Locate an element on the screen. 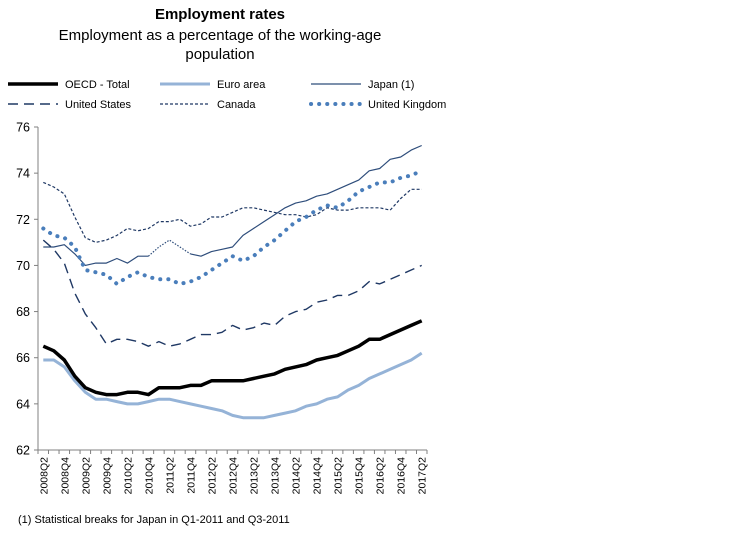  x-tick-label: 2017Q2 is located at coordinates (423, 476).